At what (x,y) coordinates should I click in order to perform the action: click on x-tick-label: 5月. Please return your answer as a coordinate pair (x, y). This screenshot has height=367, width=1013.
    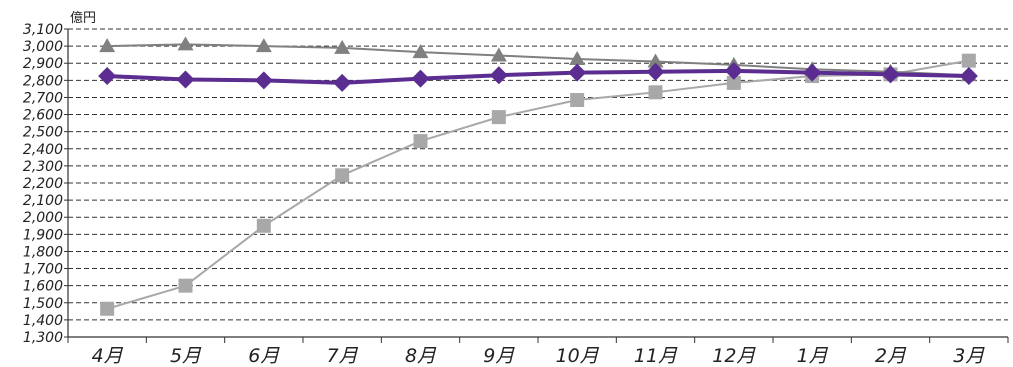
    Looking at the image, I should click on (186, 356).